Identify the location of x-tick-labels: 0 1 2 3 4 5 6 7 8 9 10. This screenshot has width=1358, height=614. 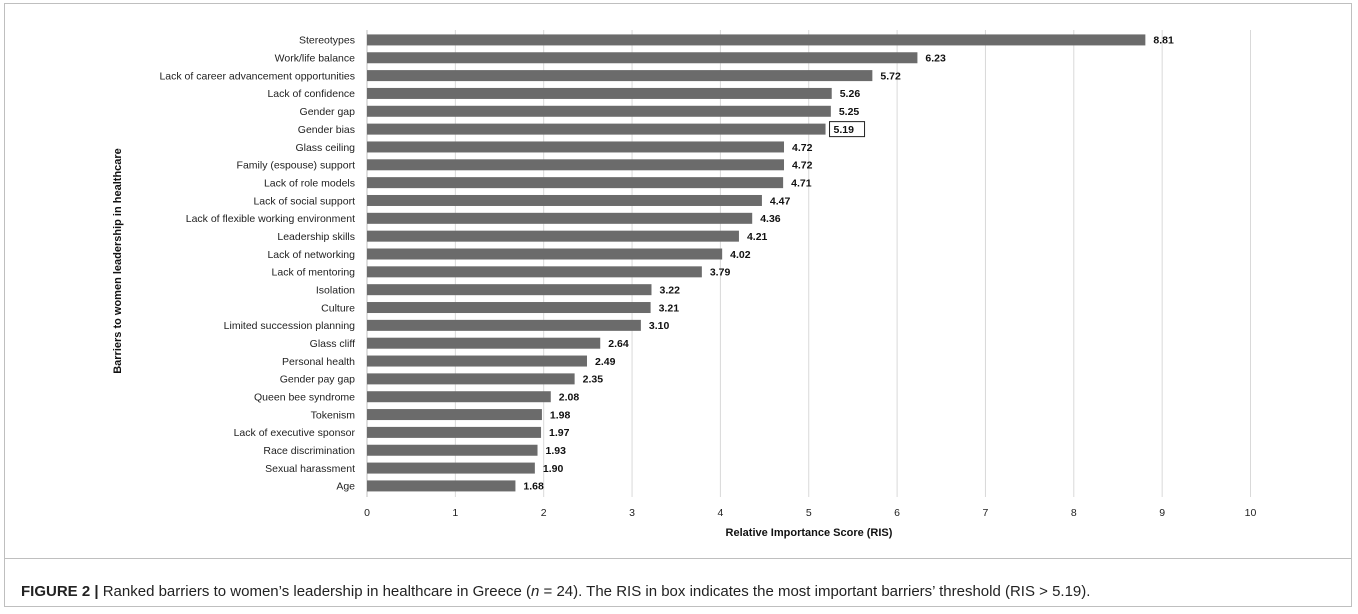
(810, 513).